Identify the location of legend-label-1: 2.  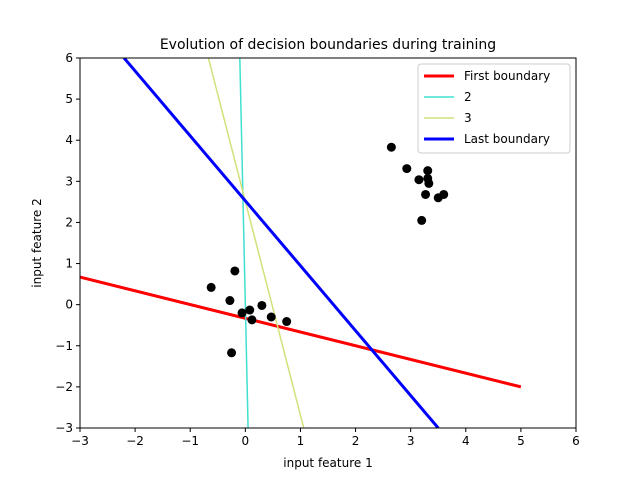
(468, 97).